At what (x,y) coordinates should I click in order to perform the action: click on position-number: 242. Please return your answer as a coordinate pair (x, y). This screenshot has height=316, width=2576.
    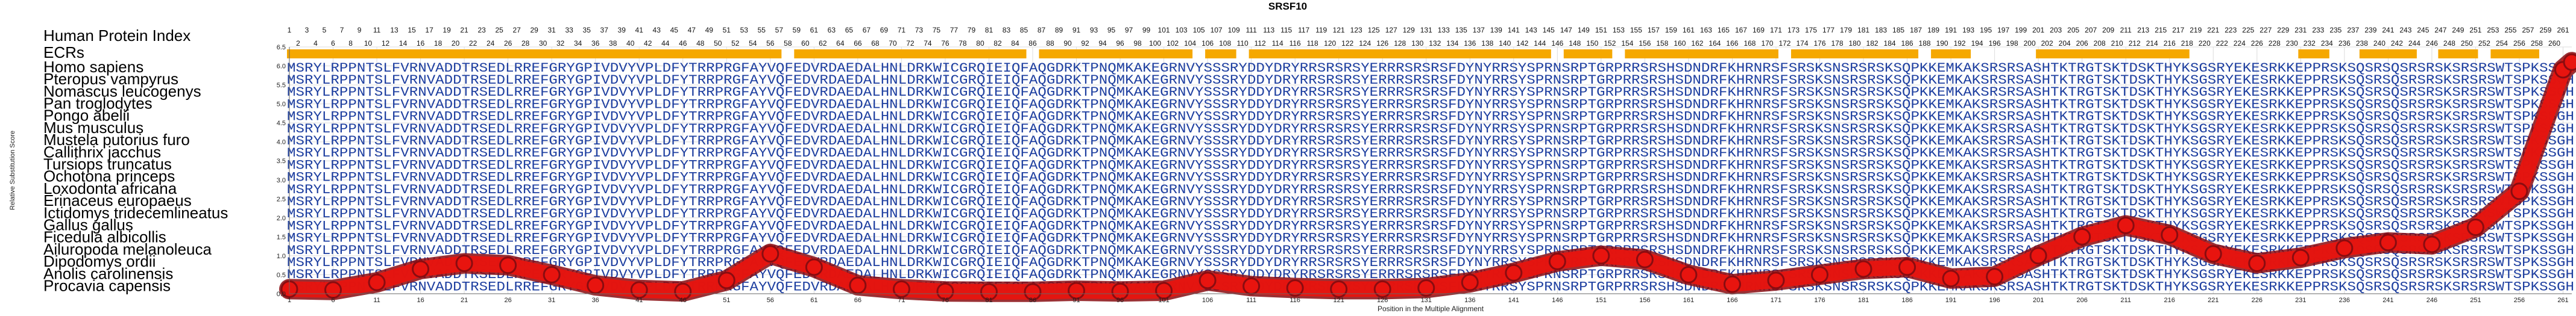
    Looking at the image, I should click on (2397, 44).